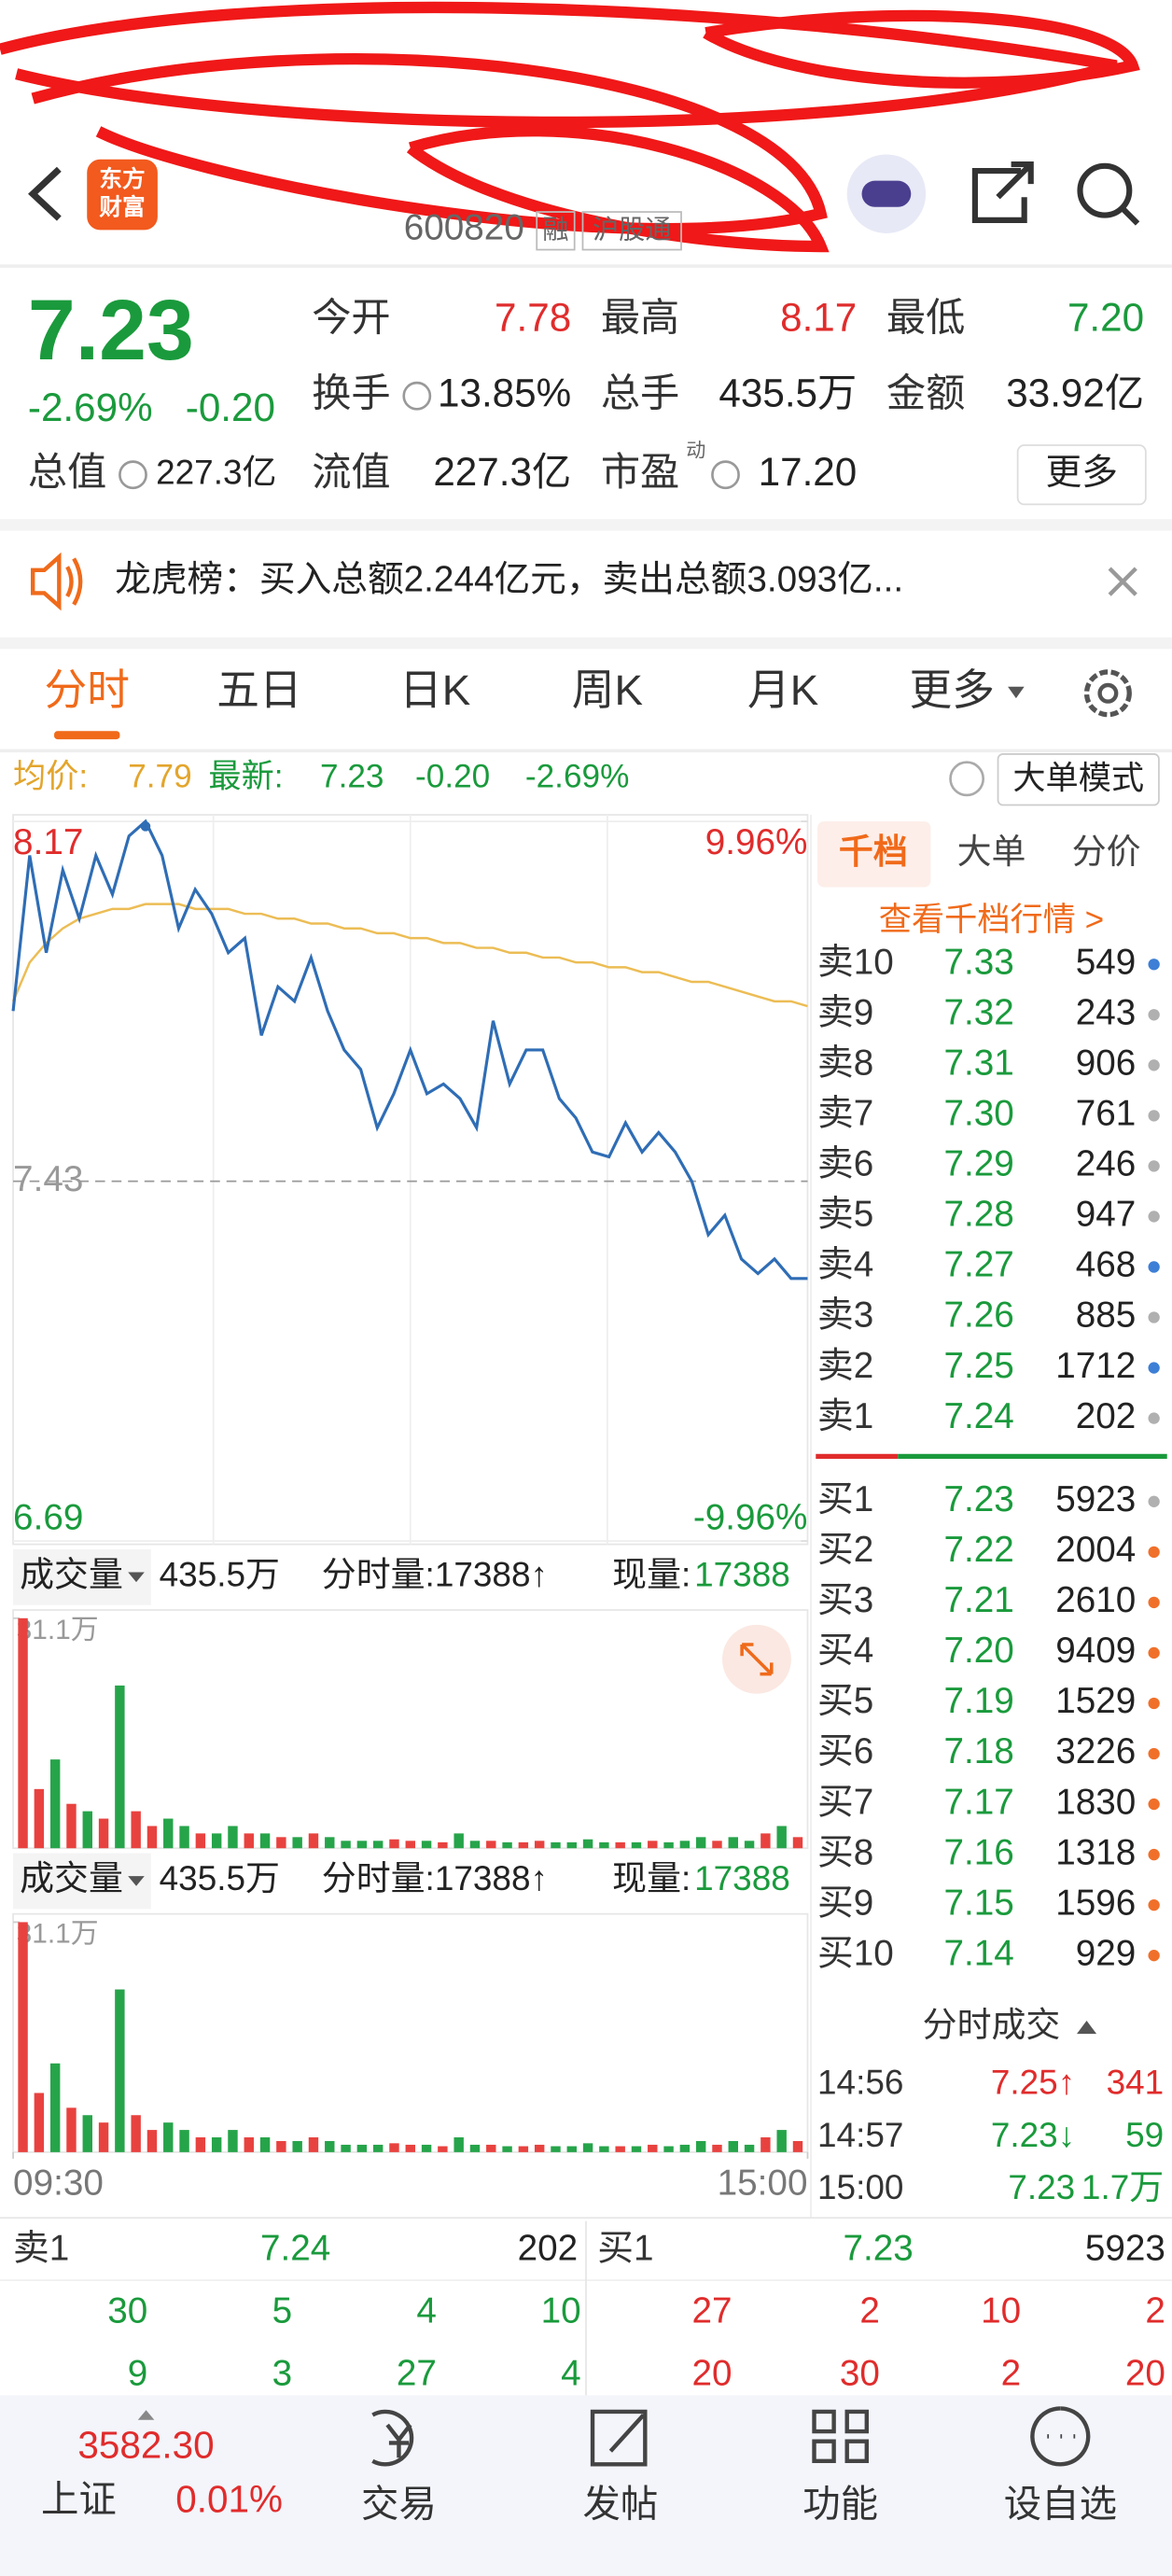 The image size is (1172, 2576). What do you see at coordinates (992, 2025) in the screenshot?
I see `trades-title: 分时成交` at bounding box center [992, 2025].